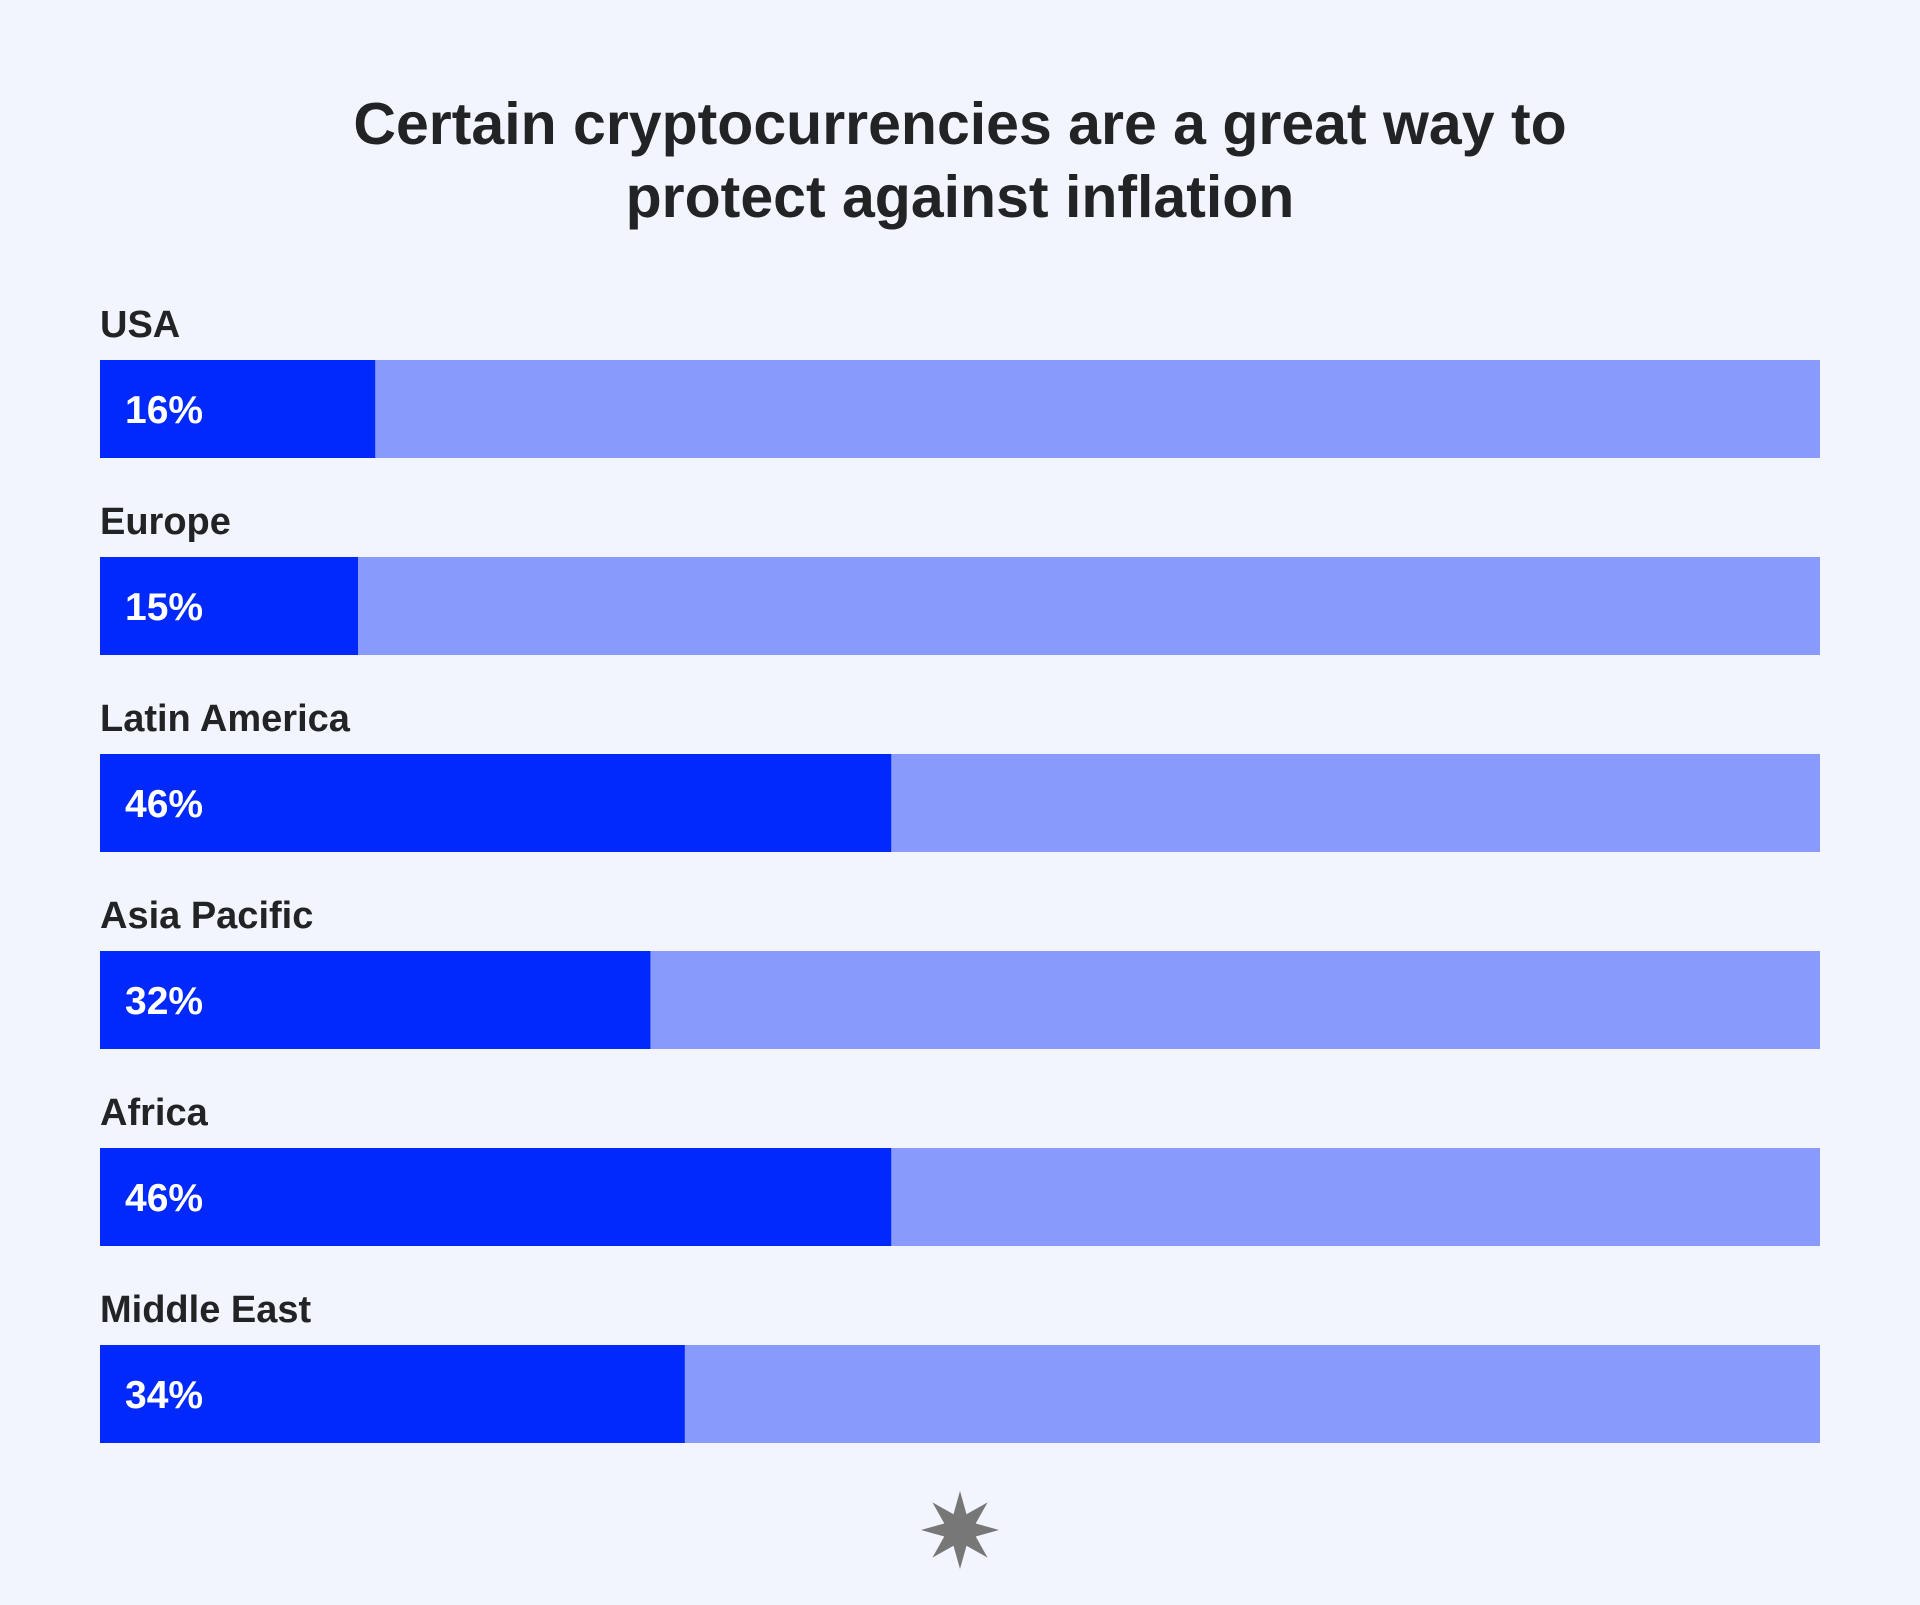 The image size is (1920, 1605). I want to click on category-label-middle-east: Middle East, so click(205, 1310).